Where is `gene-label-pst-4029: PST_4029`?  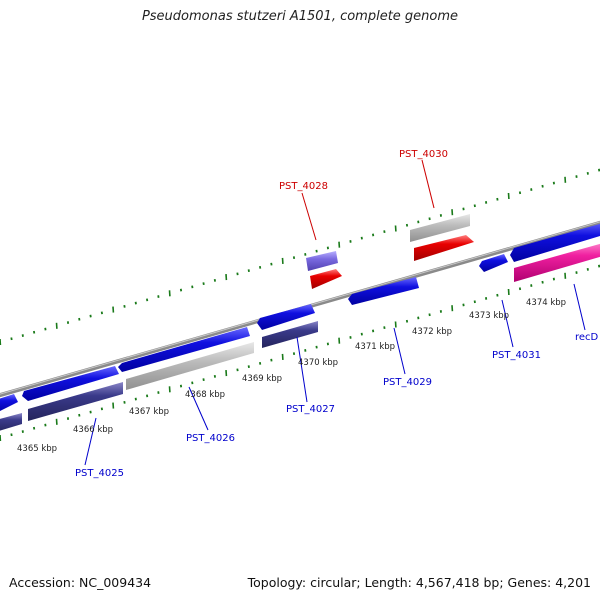 gene-label-pst-4029: PST_4029 is located at coordinates (407, 382).